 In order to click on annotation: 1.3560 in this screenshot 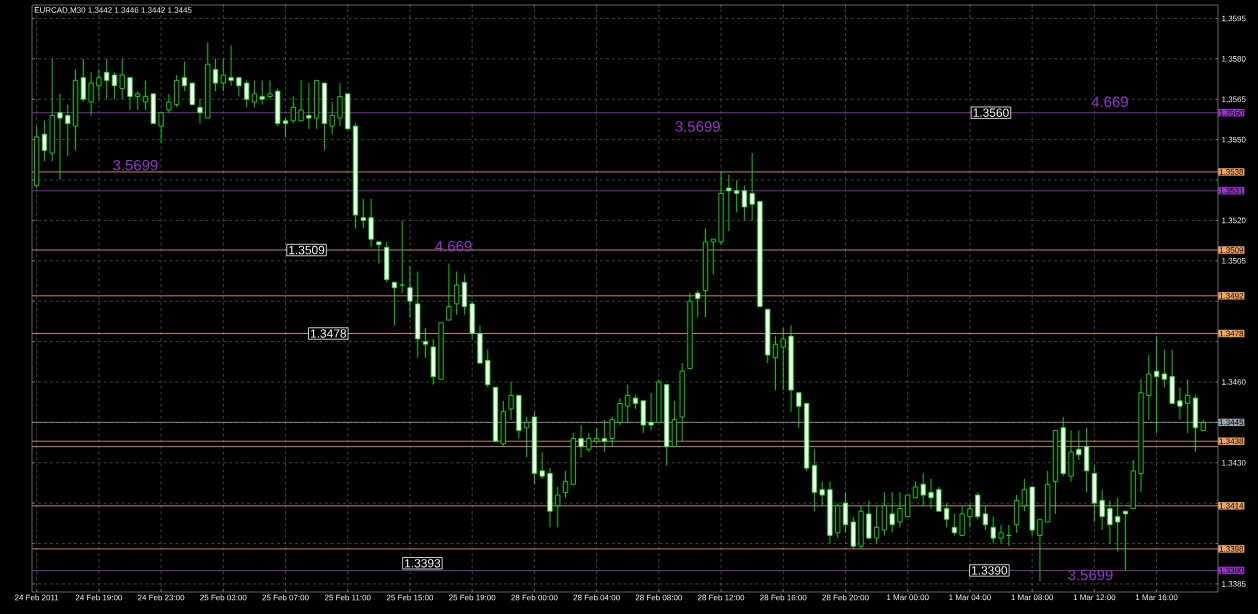, I will do `click(991, 112)`.